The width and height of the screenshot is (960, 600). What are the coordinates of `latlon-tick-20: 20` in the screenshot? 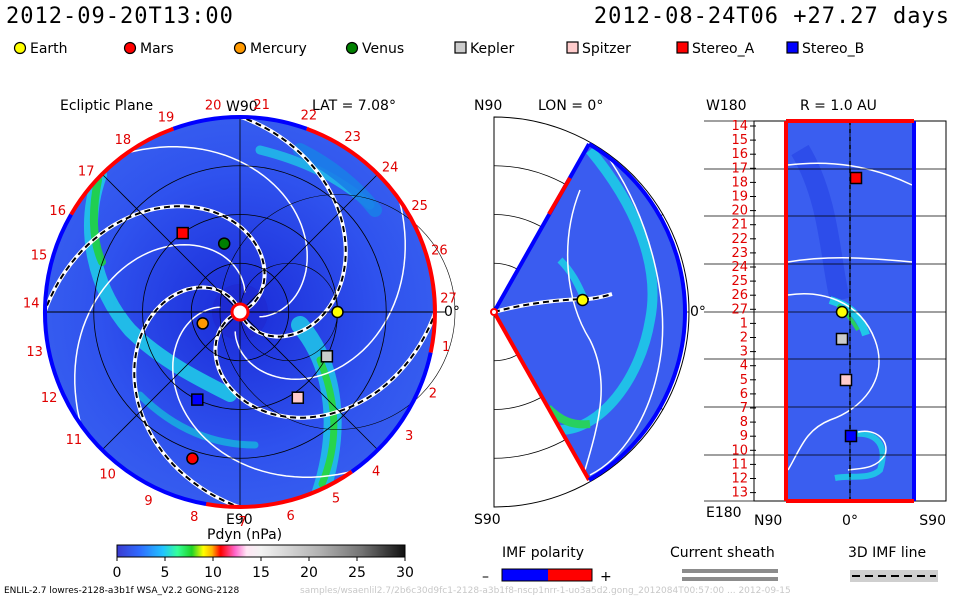 It's located at (739, 211).